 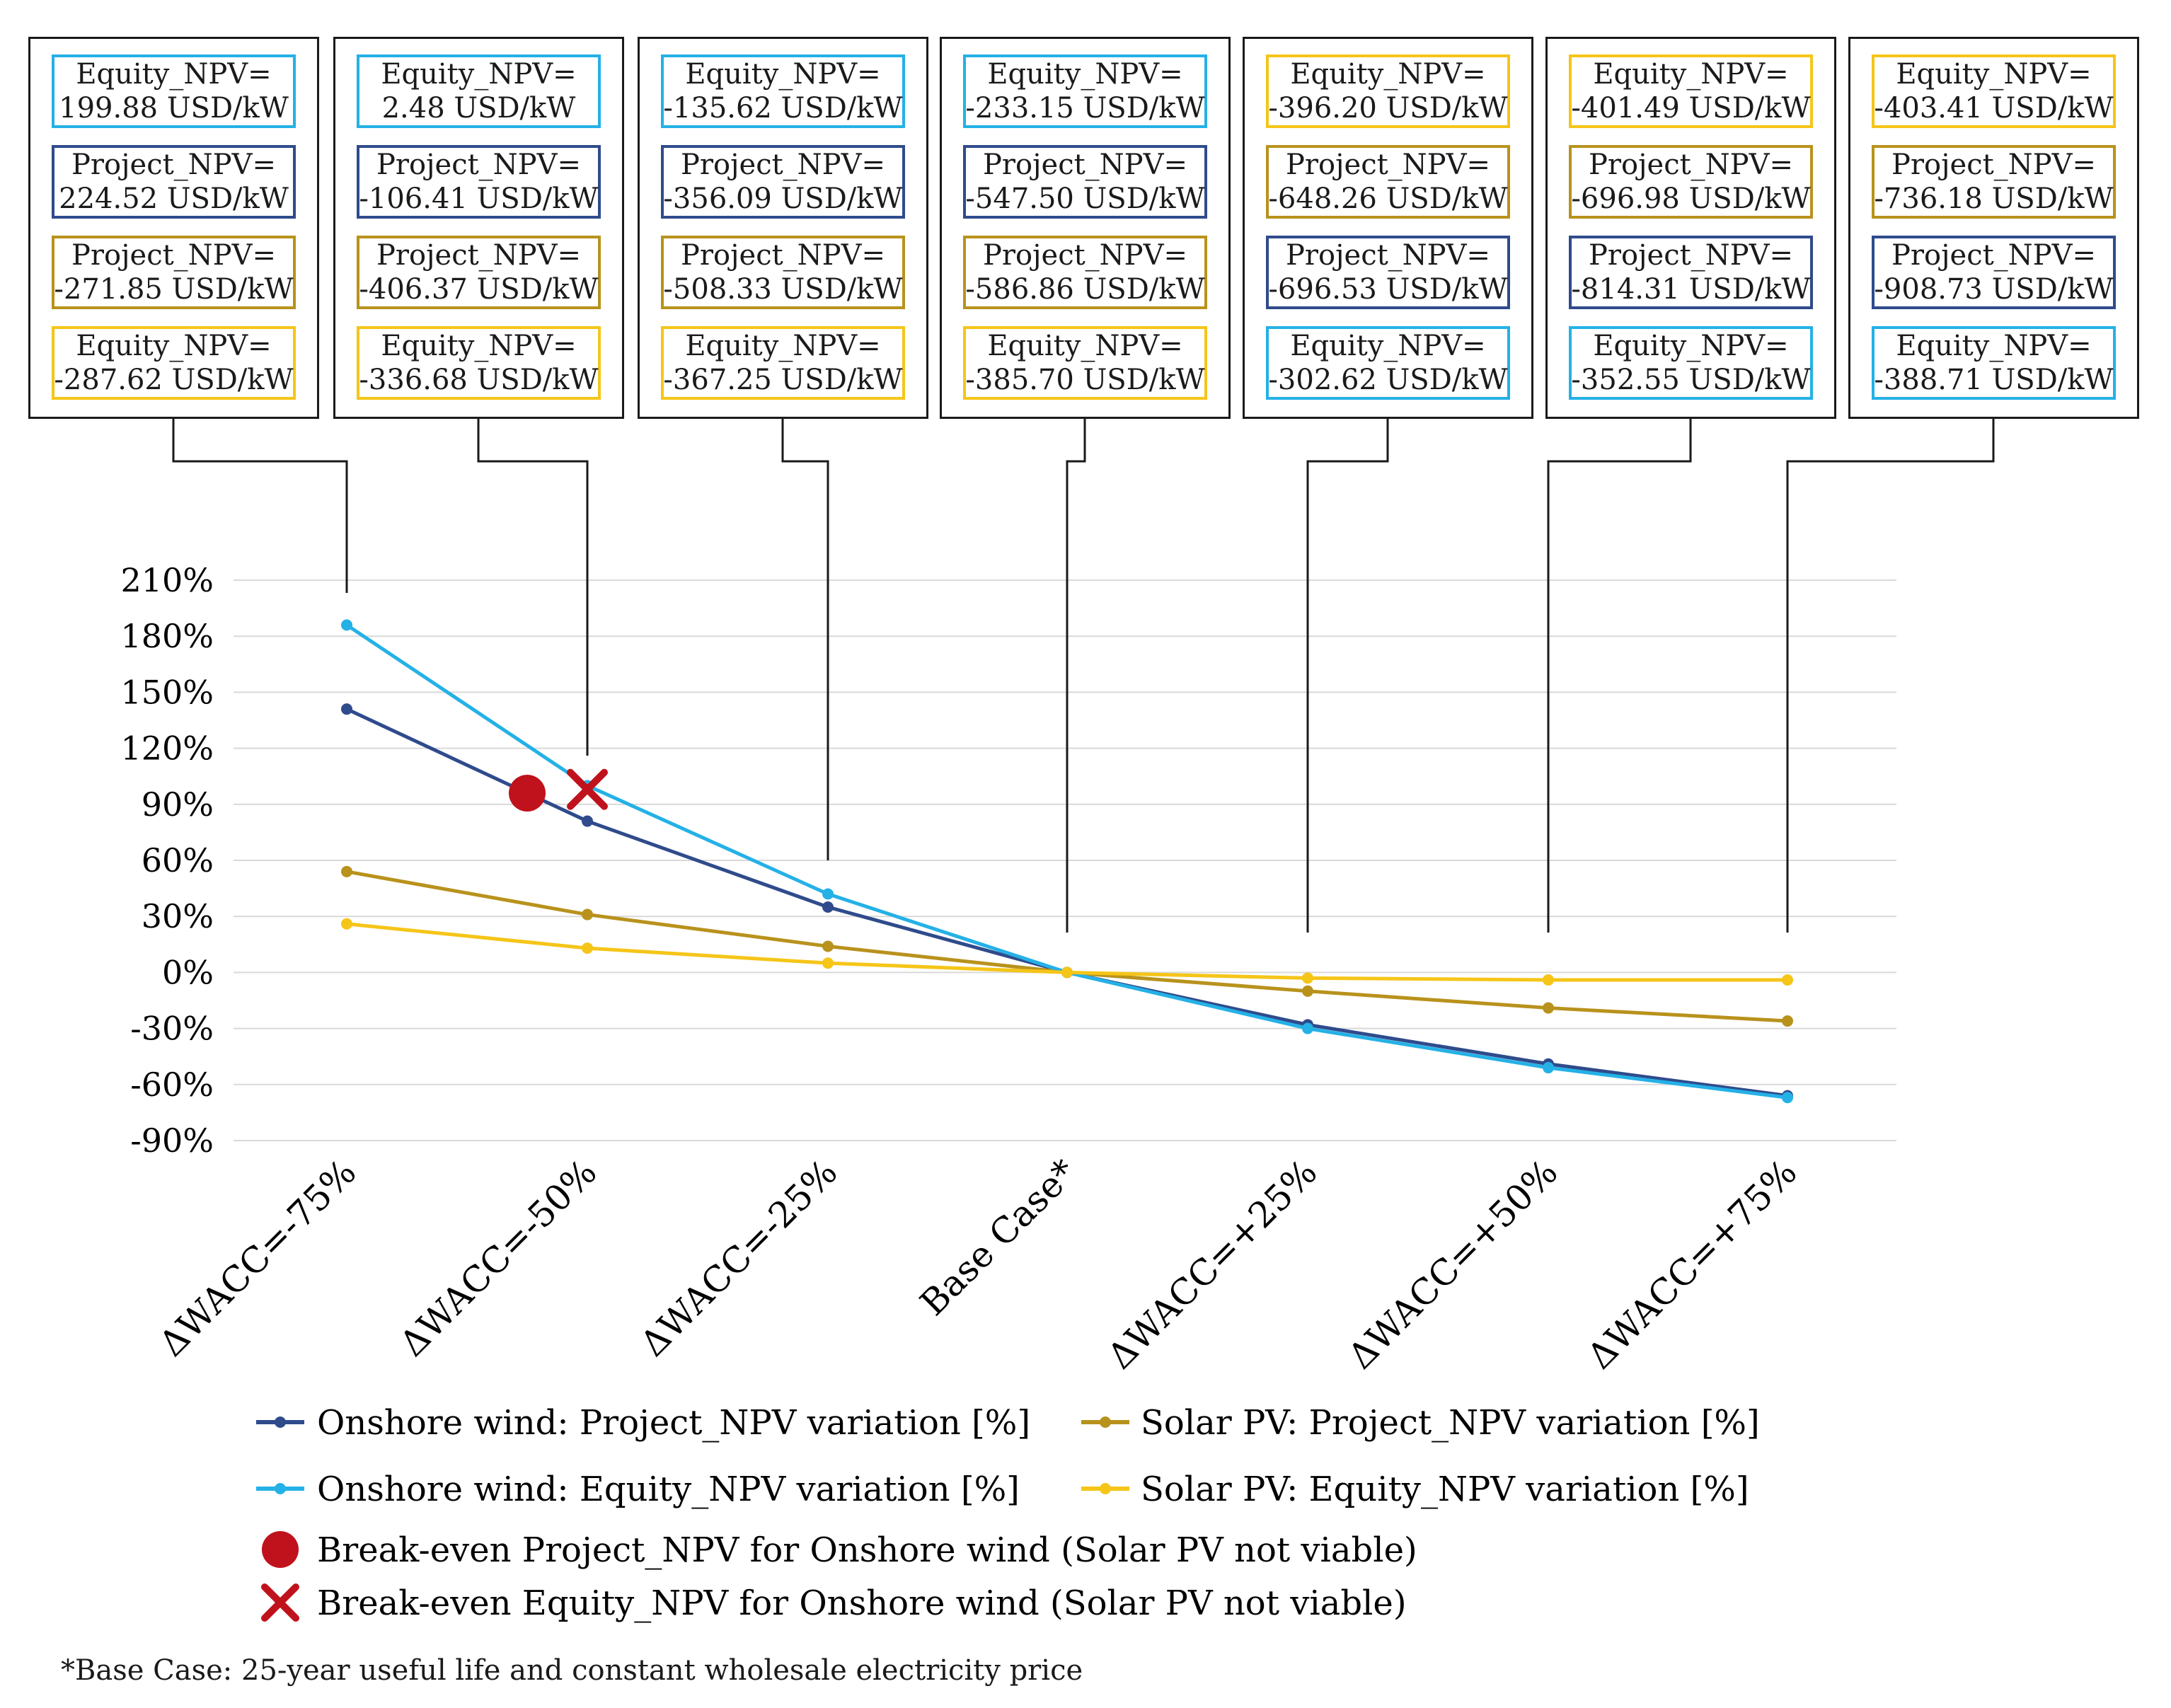 I want to click on npv-box-value: -396.20 USD/kW, so click(x=1388, y=108).